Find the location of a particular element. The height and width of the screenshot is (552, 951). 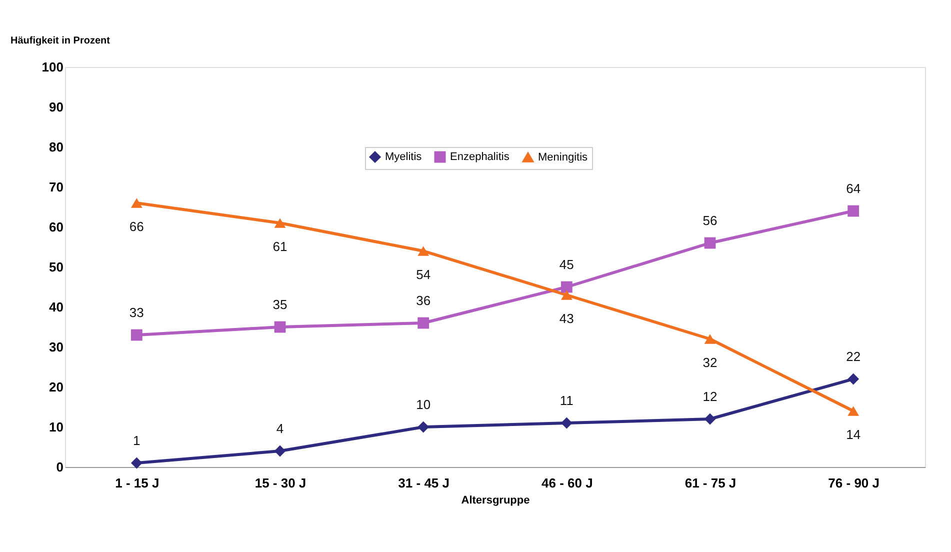

y-tick-label: 40 is located at coordinates (56, 307).